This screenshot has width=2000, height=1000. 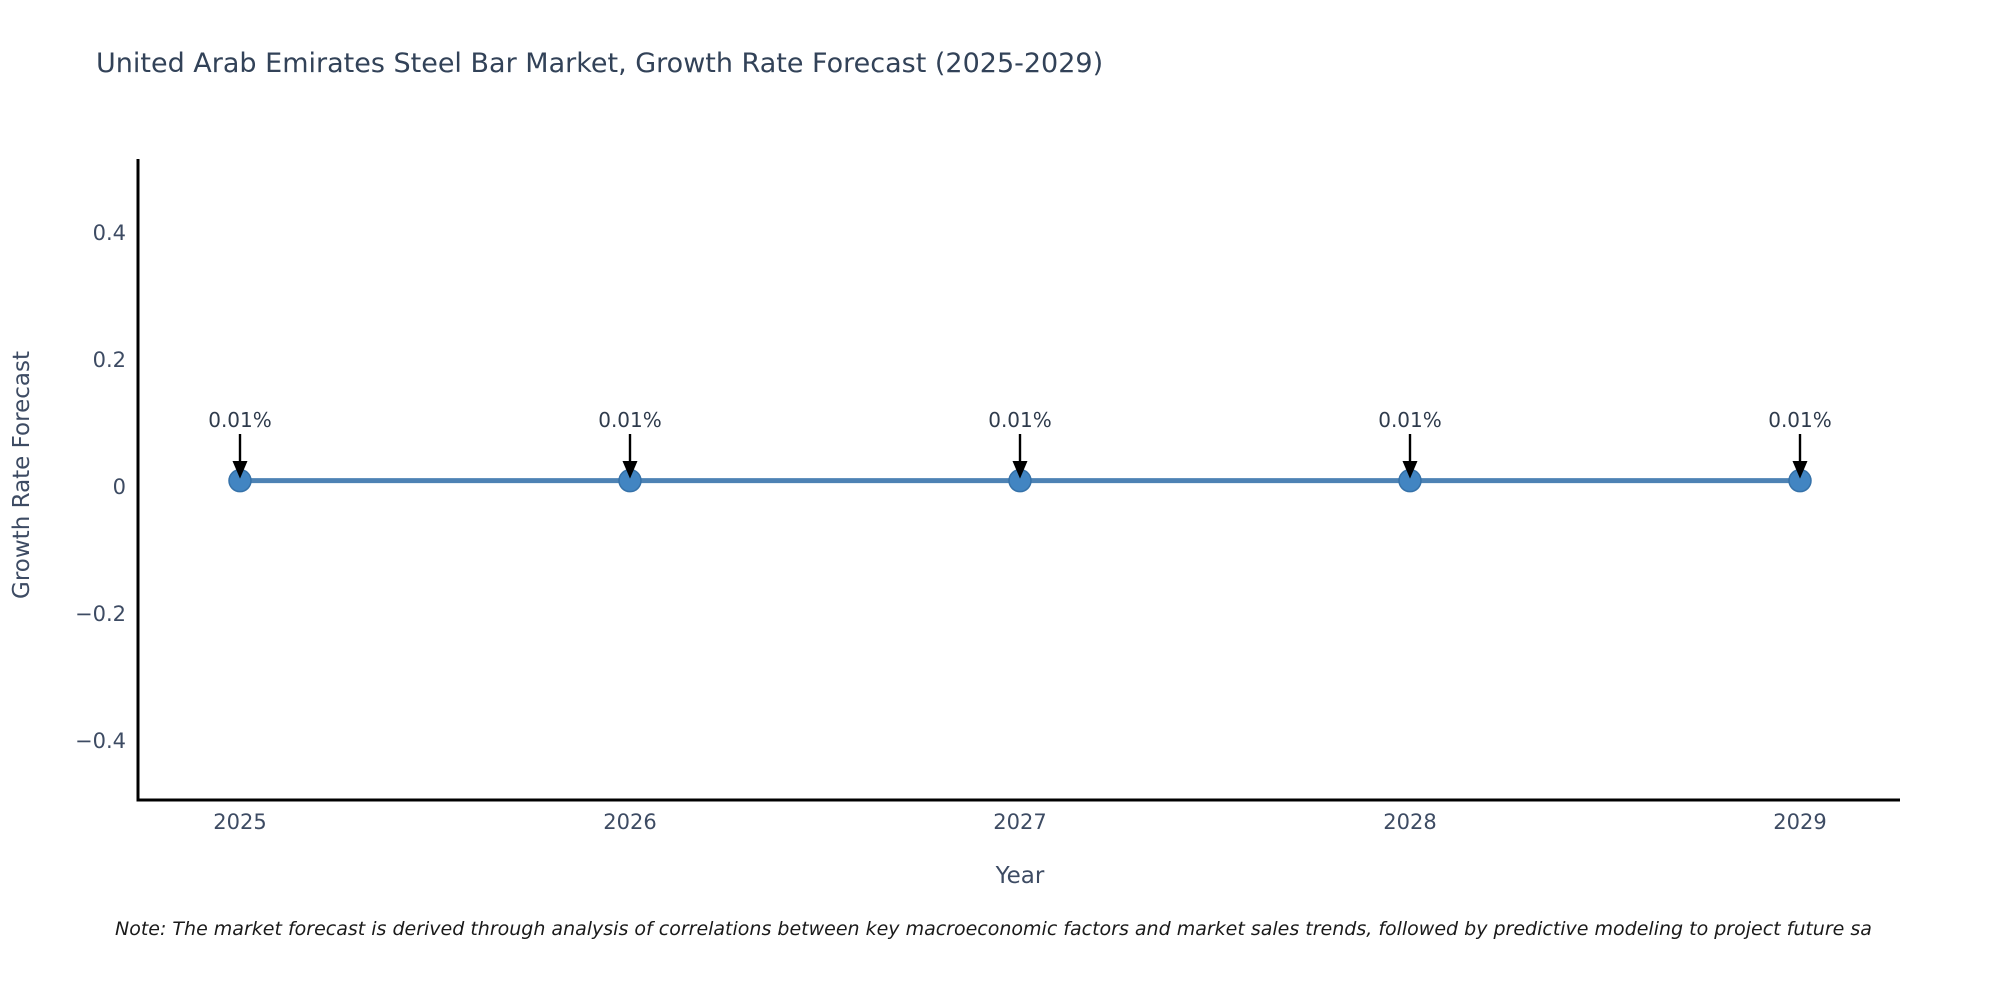 I want to click on y-tick-label: 0.4, so click(x=109, y=233).